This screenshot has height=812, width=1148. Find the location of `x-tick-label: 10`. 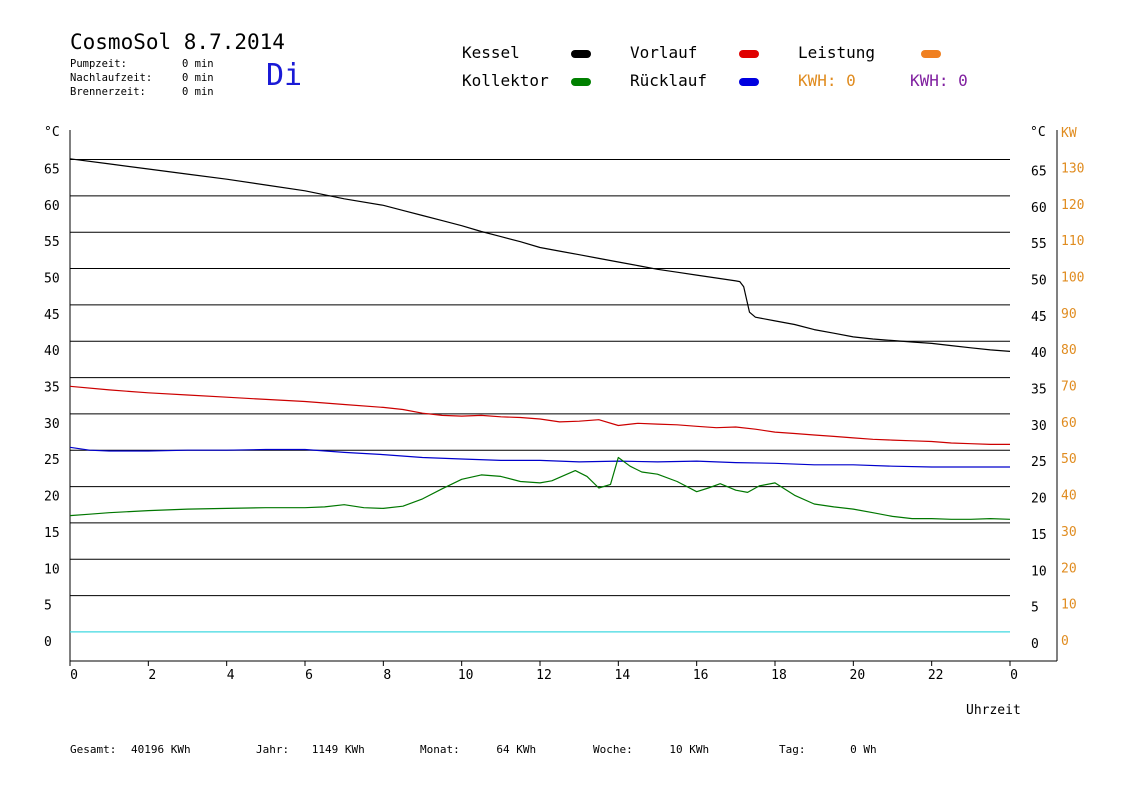

x-tick-label: 10 is located at coordinates (466, 675).